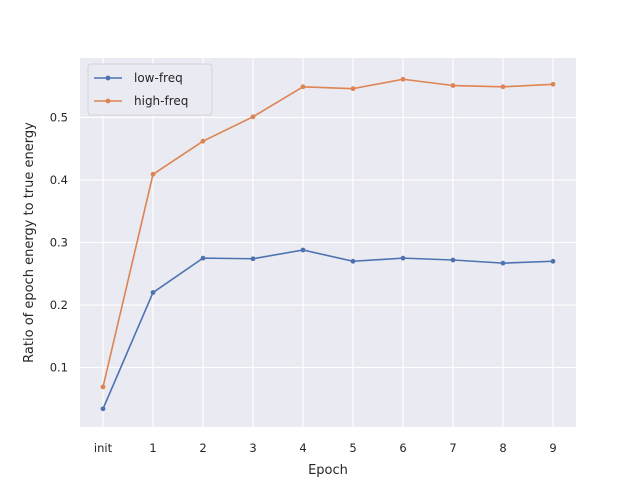 This screenshot has height=480, width=640. Describe the element at coordinates (158, 78) in the screenshot. I see `legend-label: low-freq` at that location.